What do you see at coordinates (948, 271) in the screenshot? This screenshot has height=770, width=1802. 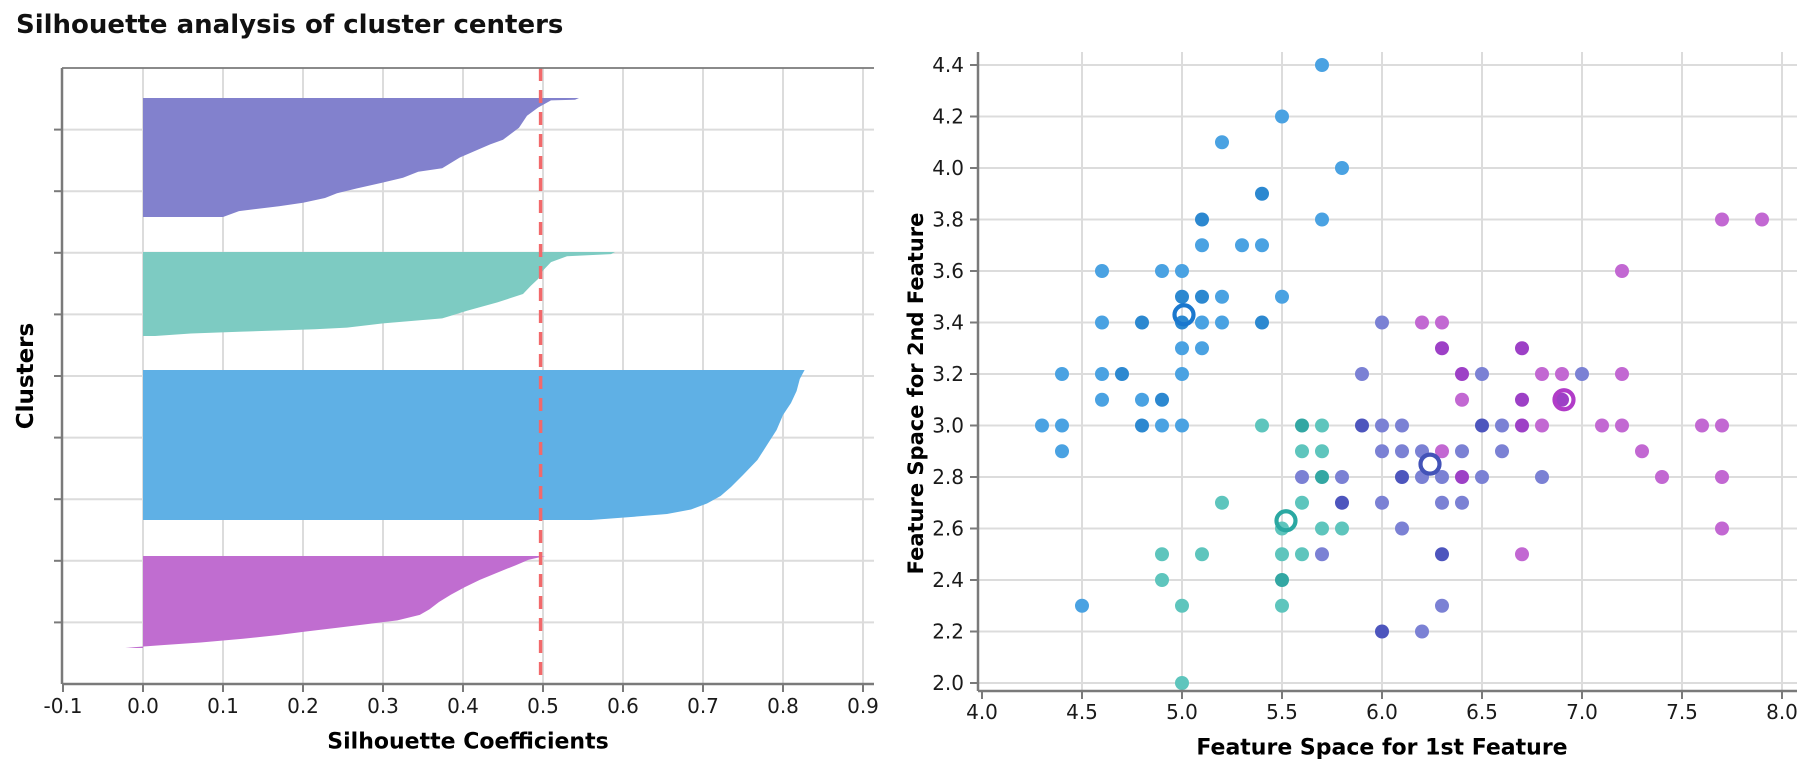 I see `y-tick-label: 3.6` at bounding box center [948, 271].